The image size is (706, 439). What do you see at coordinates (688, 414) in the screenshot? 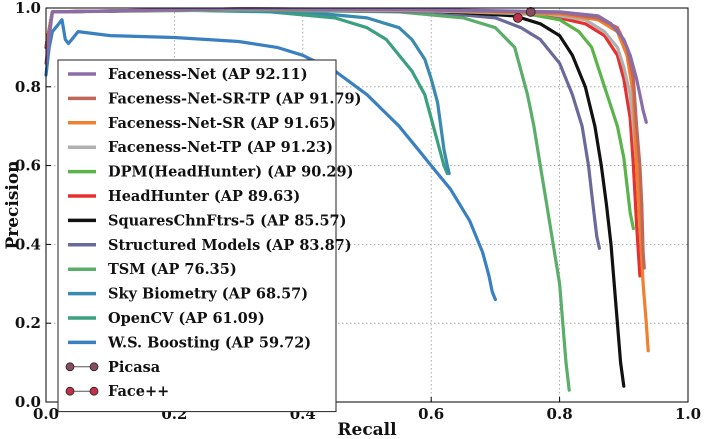
I see `x-tick-label: 1.0` at bounding box center [688, 414].